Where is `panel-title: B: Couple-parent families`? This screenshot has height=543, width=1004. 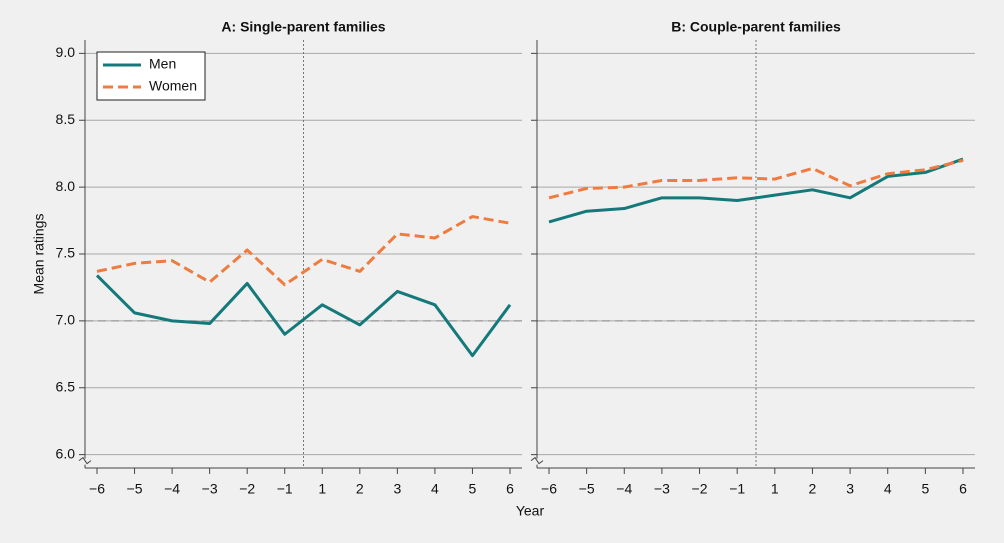
panel-title: B: Couple-parent families is located at coordinates (756, 27).